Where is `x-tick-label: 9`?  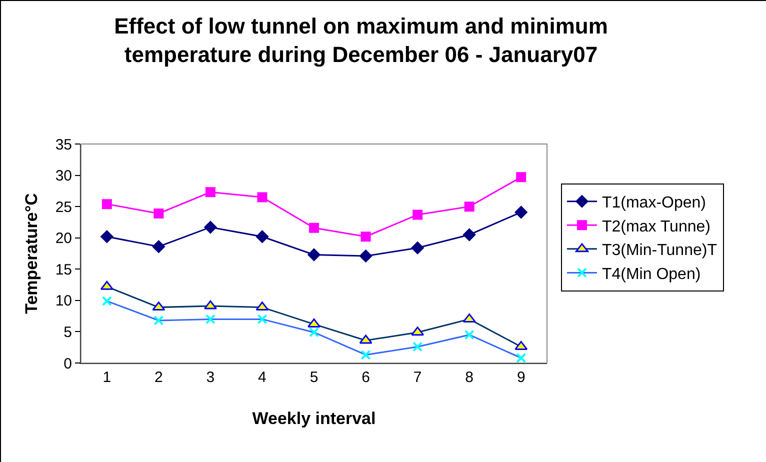
x-tick-label: 9 is located at coordinates (521, 377).